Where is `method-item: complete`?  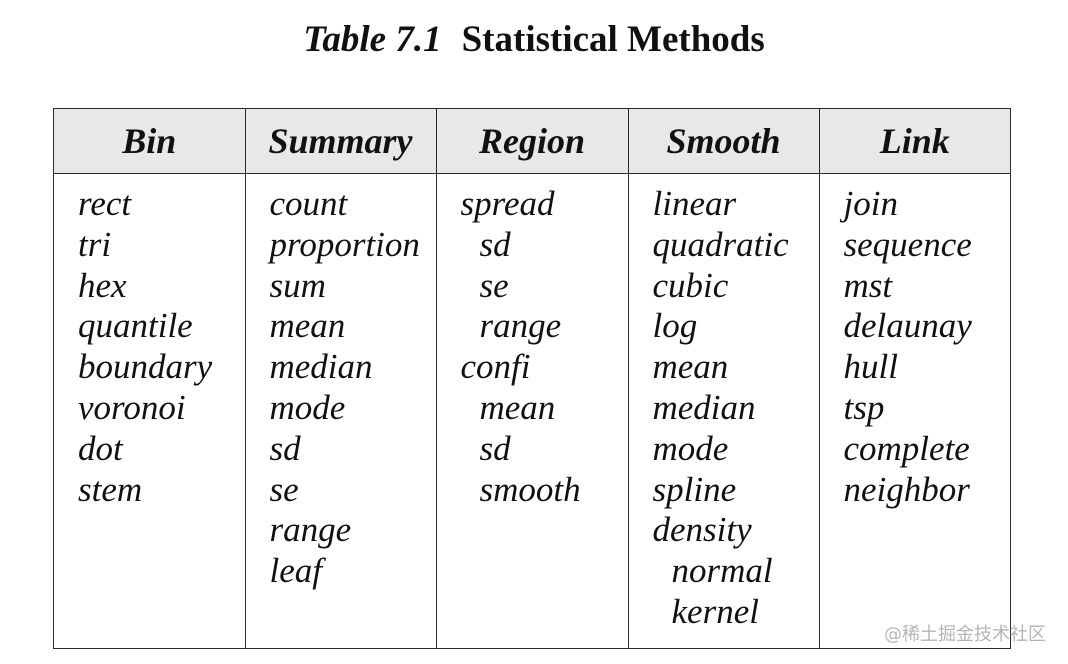 method-item: complete is located at coordinates (906, 448).